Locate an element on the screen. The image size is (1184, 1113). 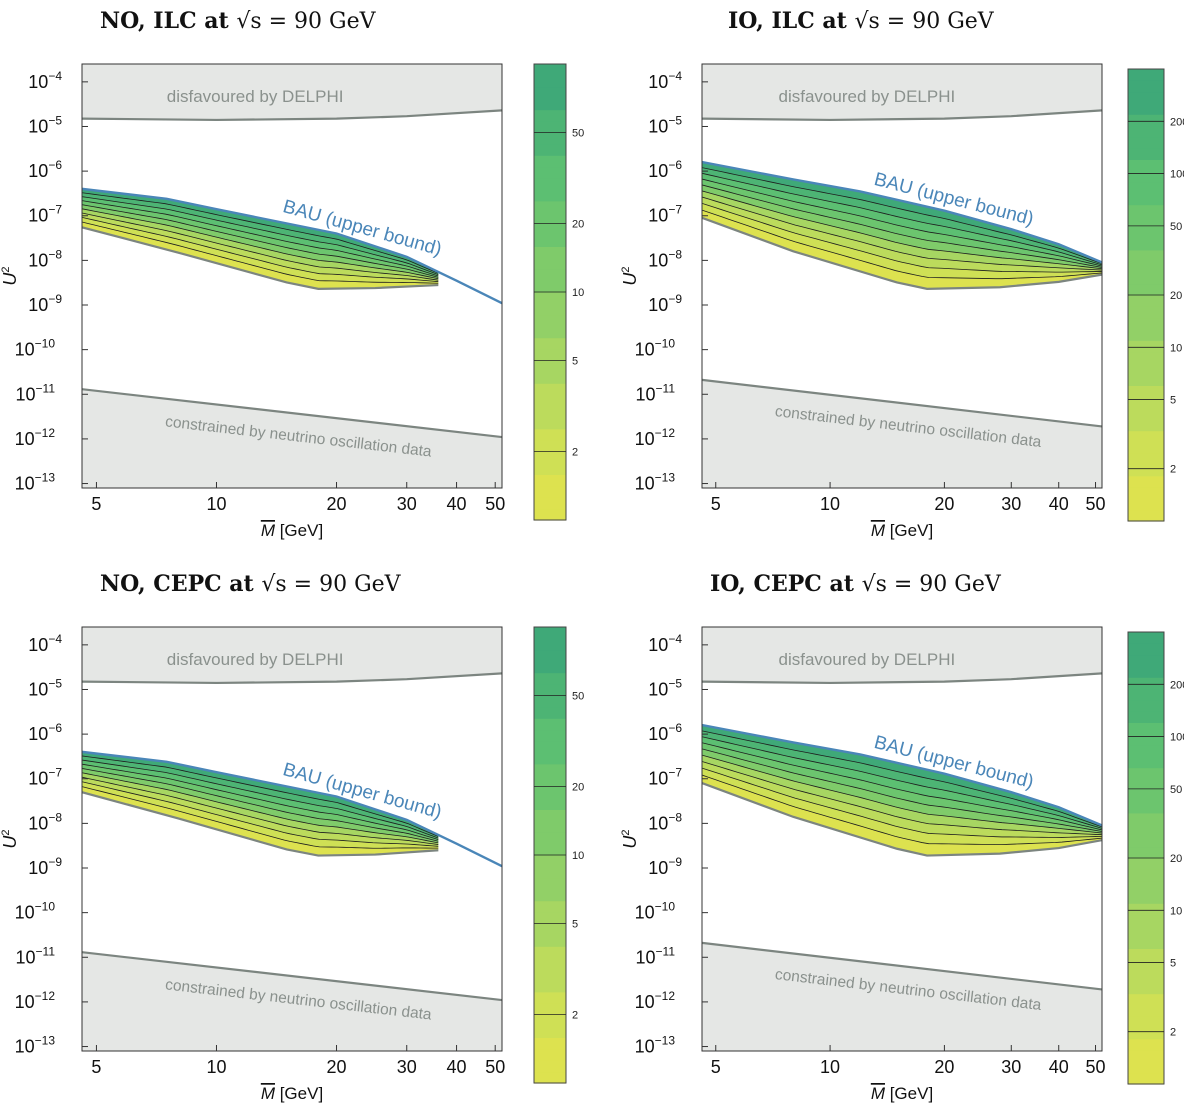
x-tick-label: 5 is located at coordinates (716, 1067).